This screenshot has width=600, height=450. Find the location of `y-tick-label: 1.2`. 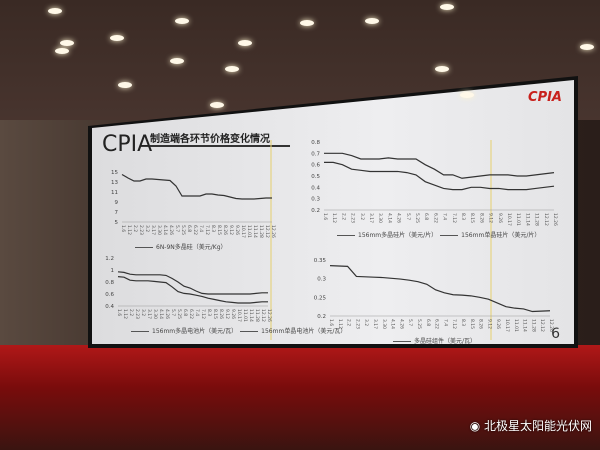

y-tick-label: 1.2 is located at coordinates (109, 259).